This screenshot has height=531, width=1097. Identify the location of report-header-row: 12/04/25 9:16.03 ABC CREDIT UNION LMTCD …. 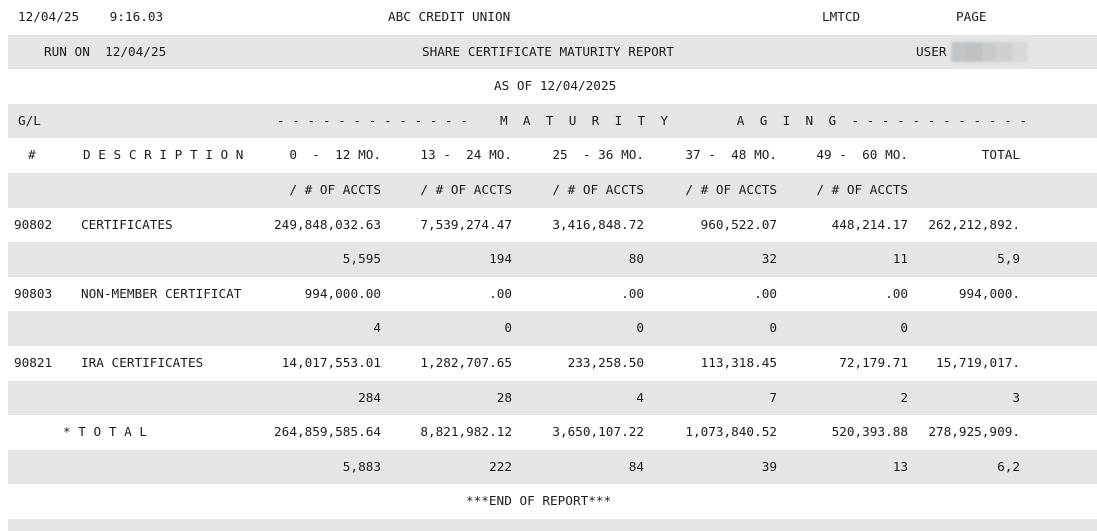
(548, 17).